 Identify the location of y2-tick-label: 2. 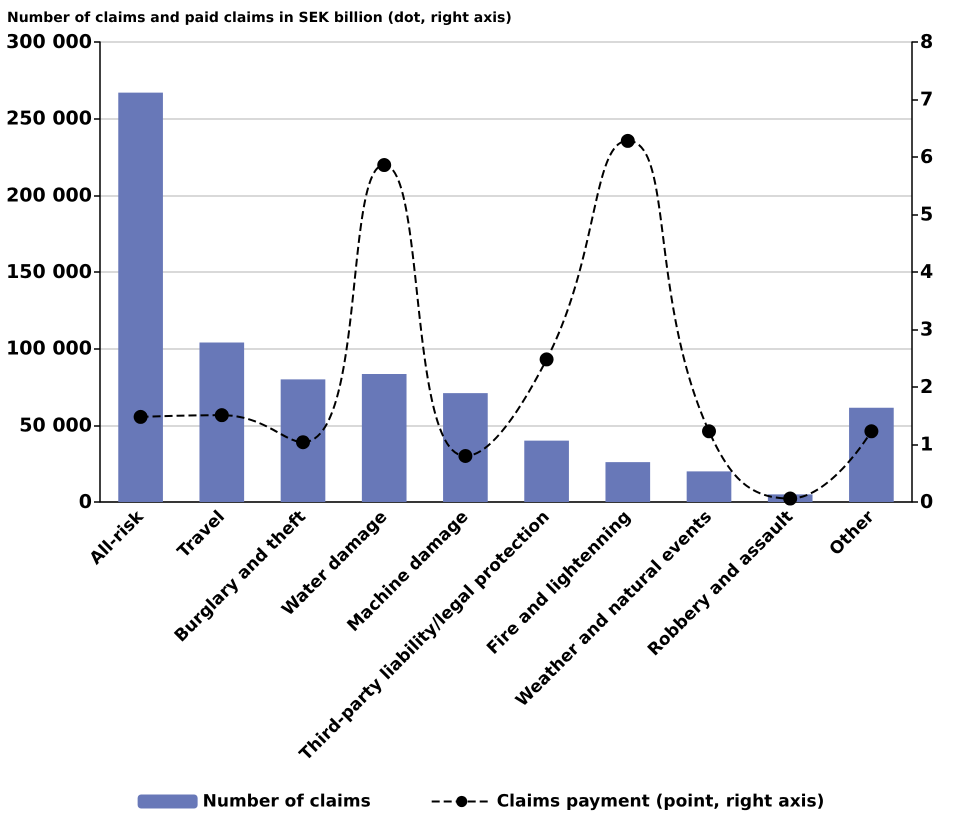
(927, 387).